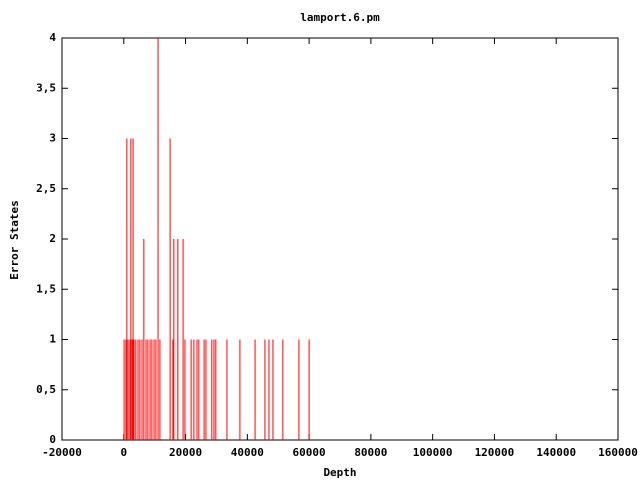 The width and height of the screenshot is (640, 480). I want to click on x-tick-label: 160000, so click(618, 452).